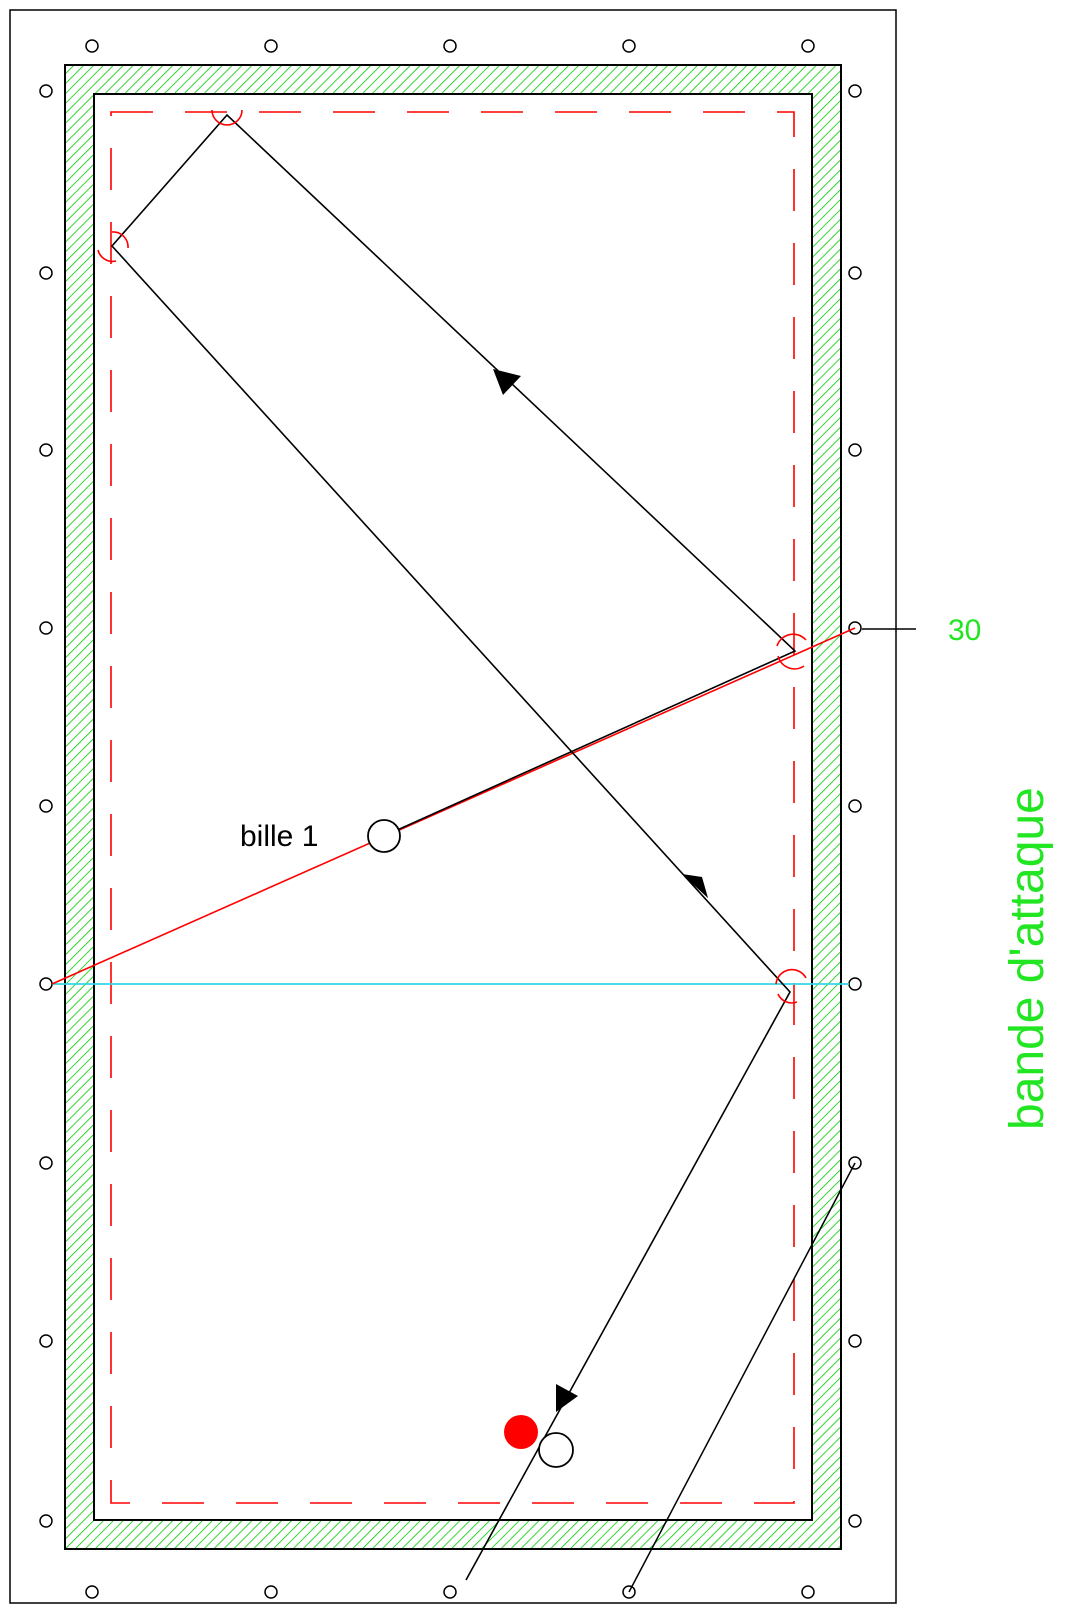 Image resolution: width=1067 pixels, height=1613 pixels. Describe the element at coordinates (600, 890) in the screenshot. I see `direction-arrows` at that location.